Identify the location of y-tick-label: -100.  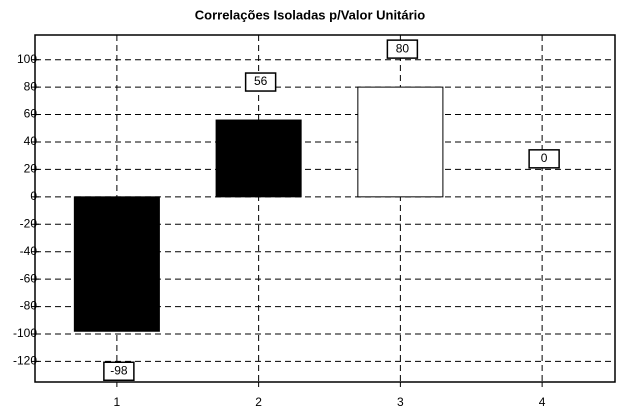
(25, 333).